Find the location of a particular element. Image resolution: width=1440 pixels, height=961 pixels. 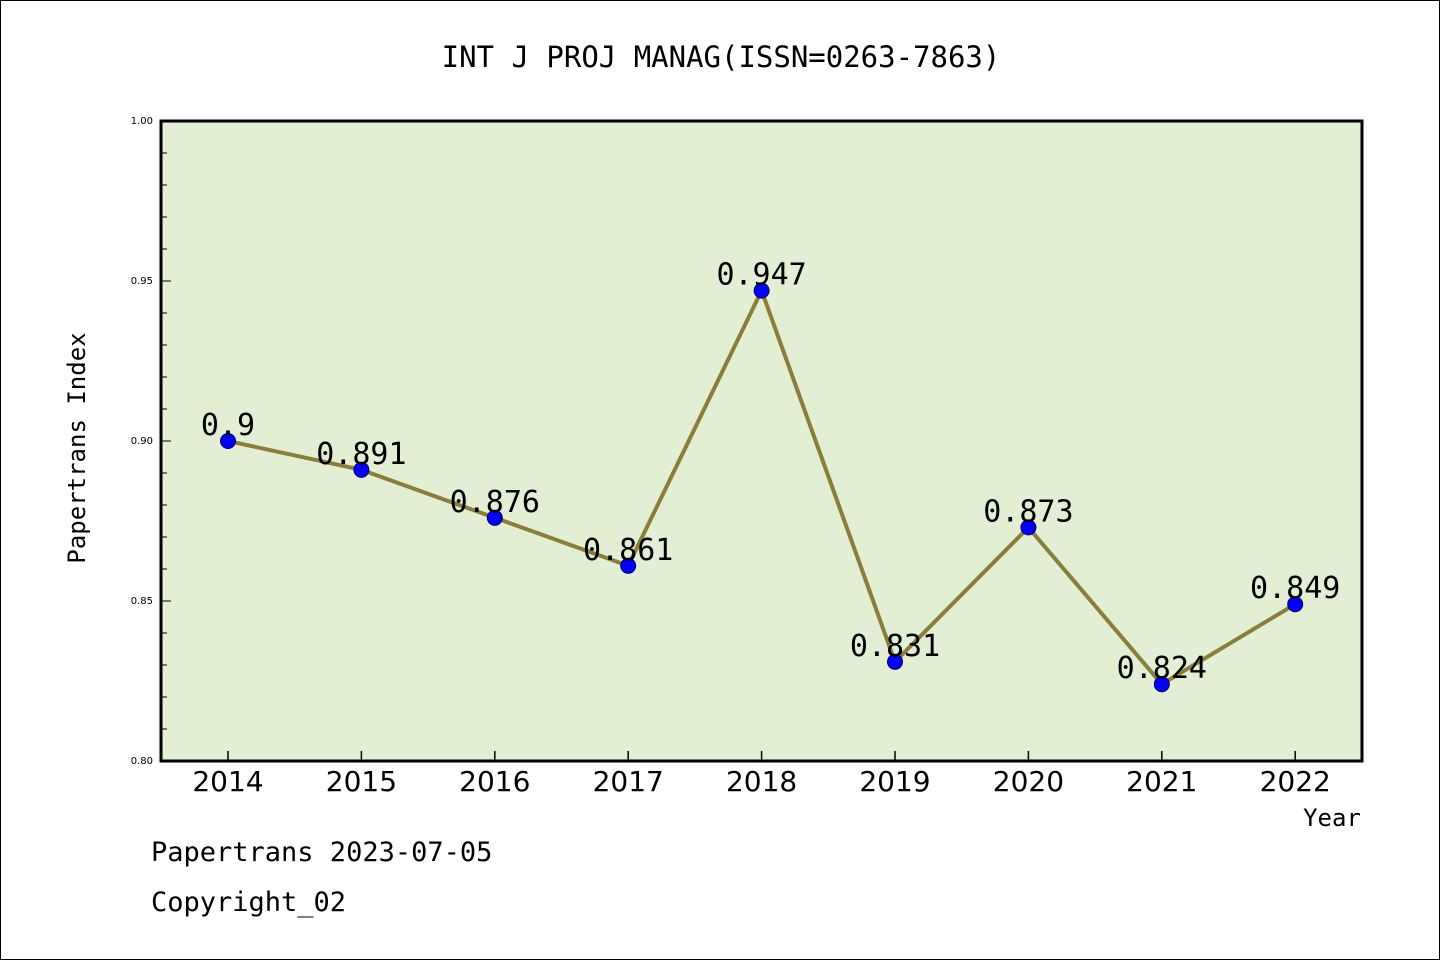

x-tick-label: 2019 is located at coordinates (894, 781).